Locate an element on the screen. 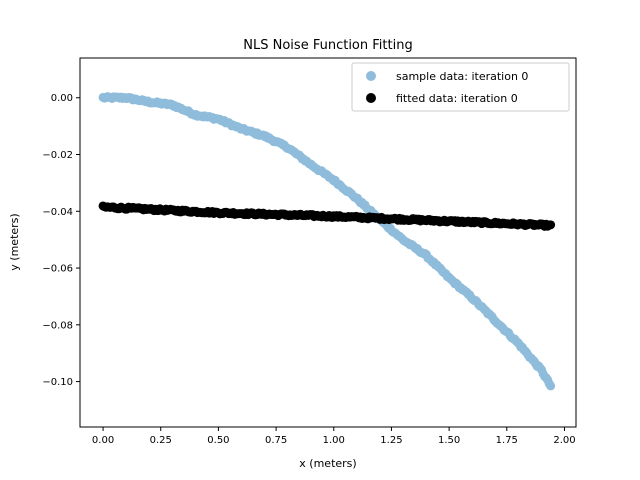  legend-frame is located at coordinates (460, 87).